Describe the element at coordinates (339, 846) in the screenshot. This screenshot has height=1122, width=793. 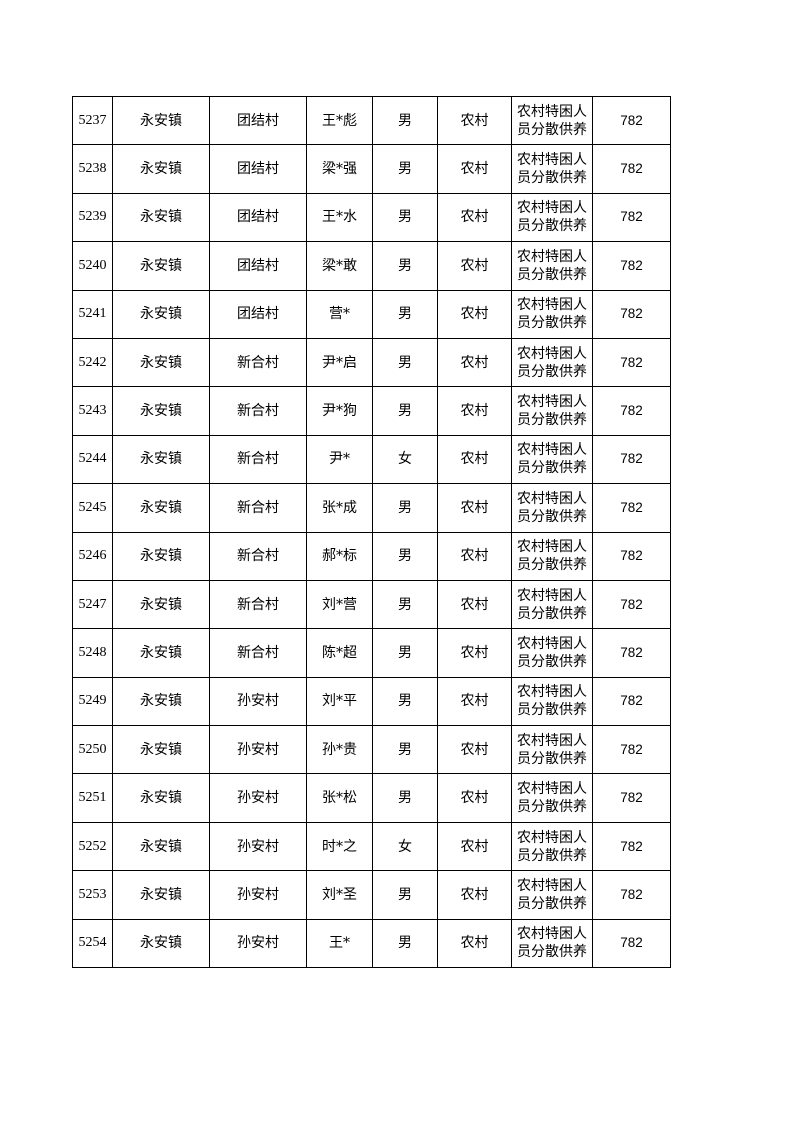
I see `person-name-cell: 时*之` at that location.